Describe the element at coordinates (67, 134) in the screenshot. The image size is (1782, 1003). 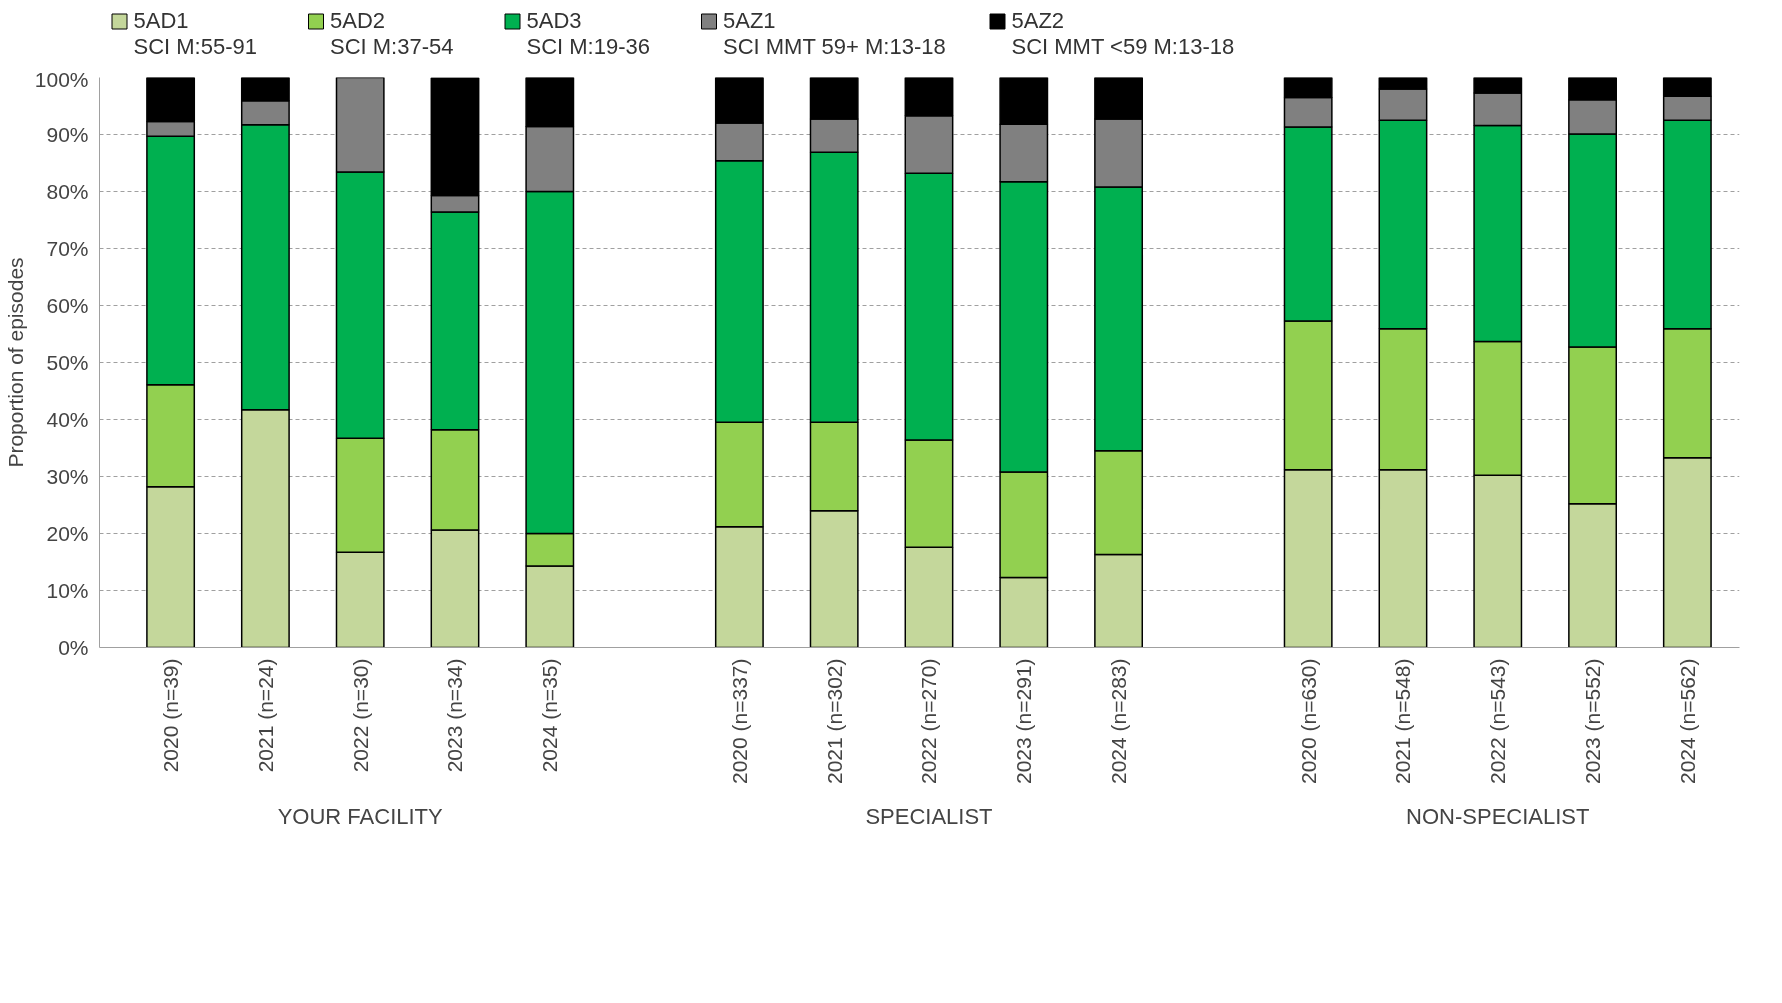
I see `y-tick-label: 90%` at that location.